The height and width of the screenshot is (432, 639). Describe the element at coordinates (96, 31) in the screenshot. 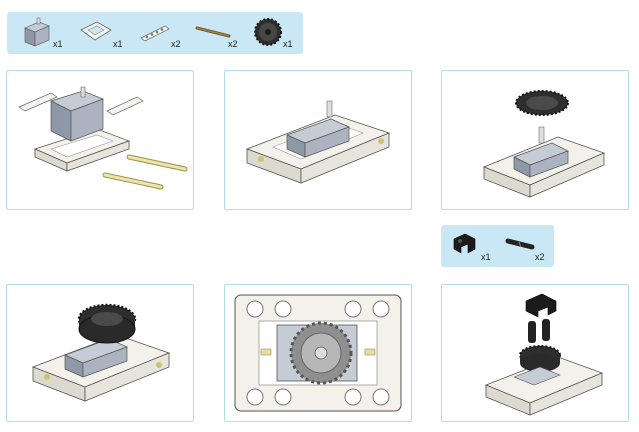

I see `square-frame-icon` at that location.